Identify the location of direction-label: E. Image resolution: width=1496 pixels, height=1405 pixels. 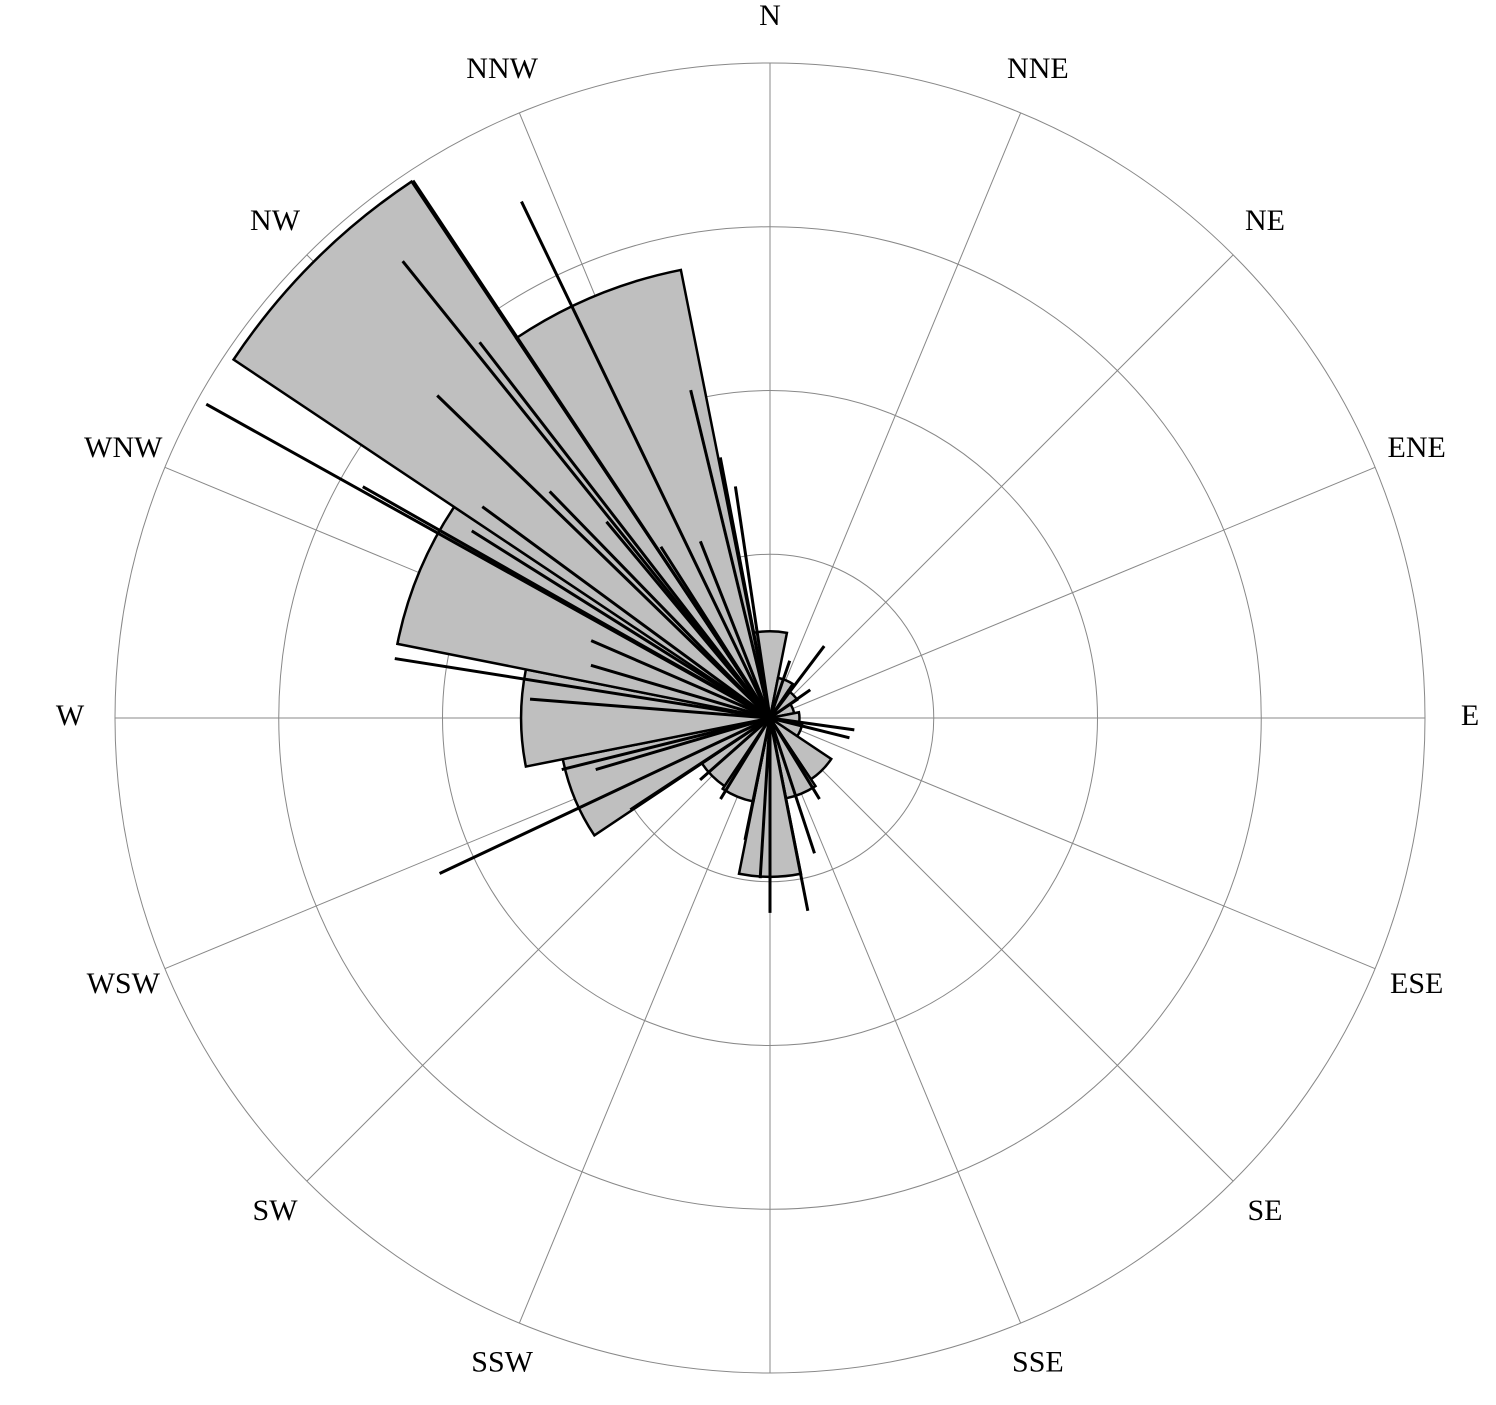
(1470, 715).